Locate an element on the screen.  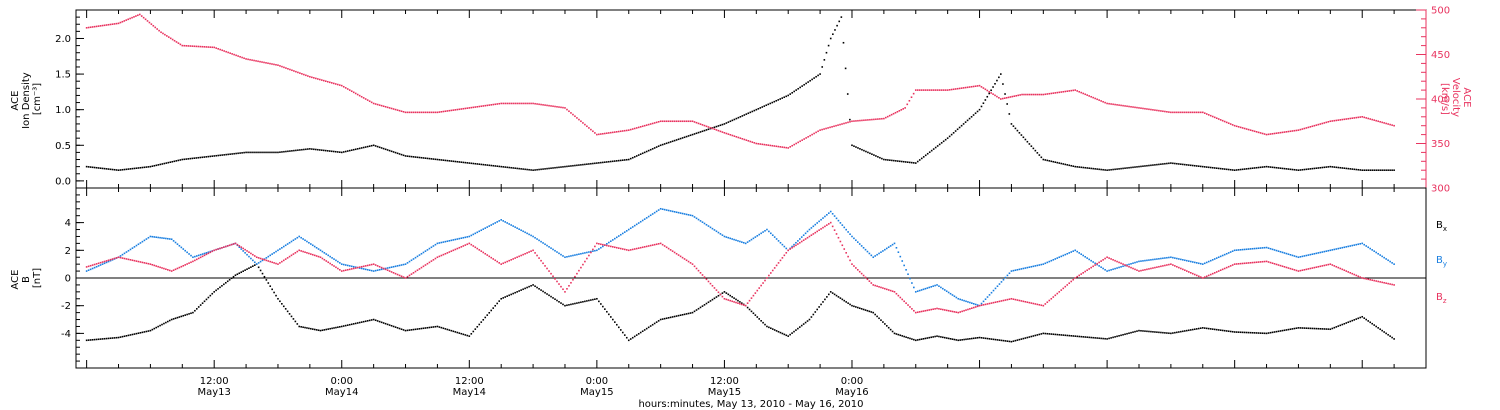
legend: Bx By Bz is located at coordinates (1441, 262).